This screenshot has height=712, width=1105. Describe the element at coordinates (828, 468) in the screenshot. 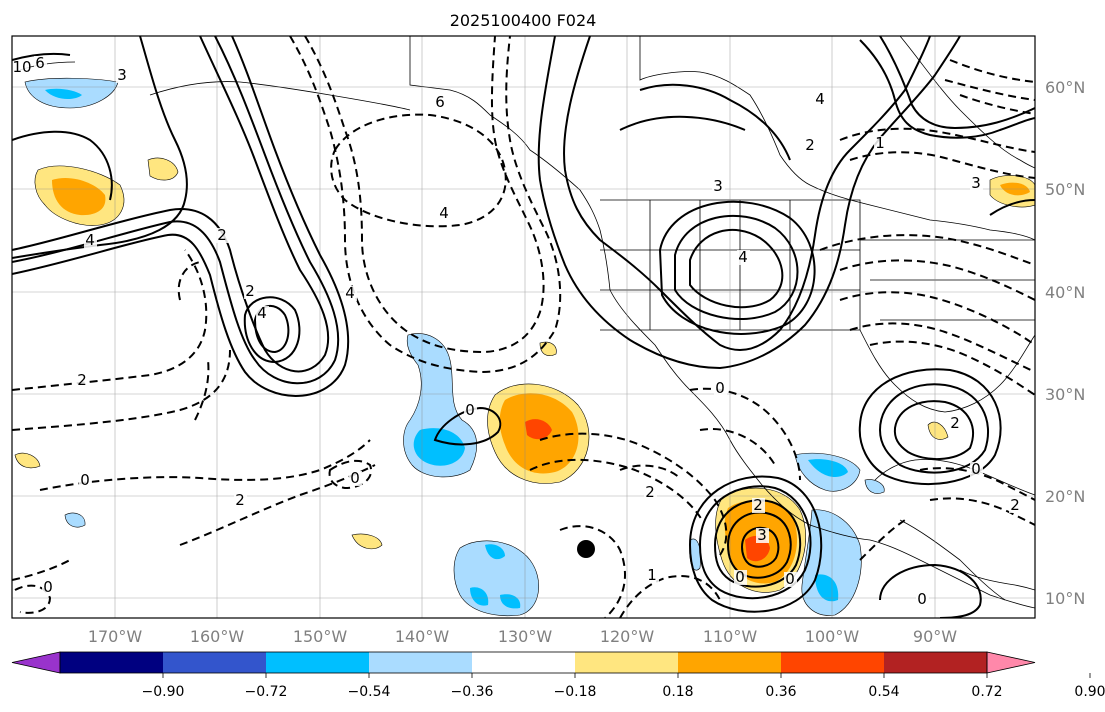

I see `shade-neg-gulf-inner` at that location.